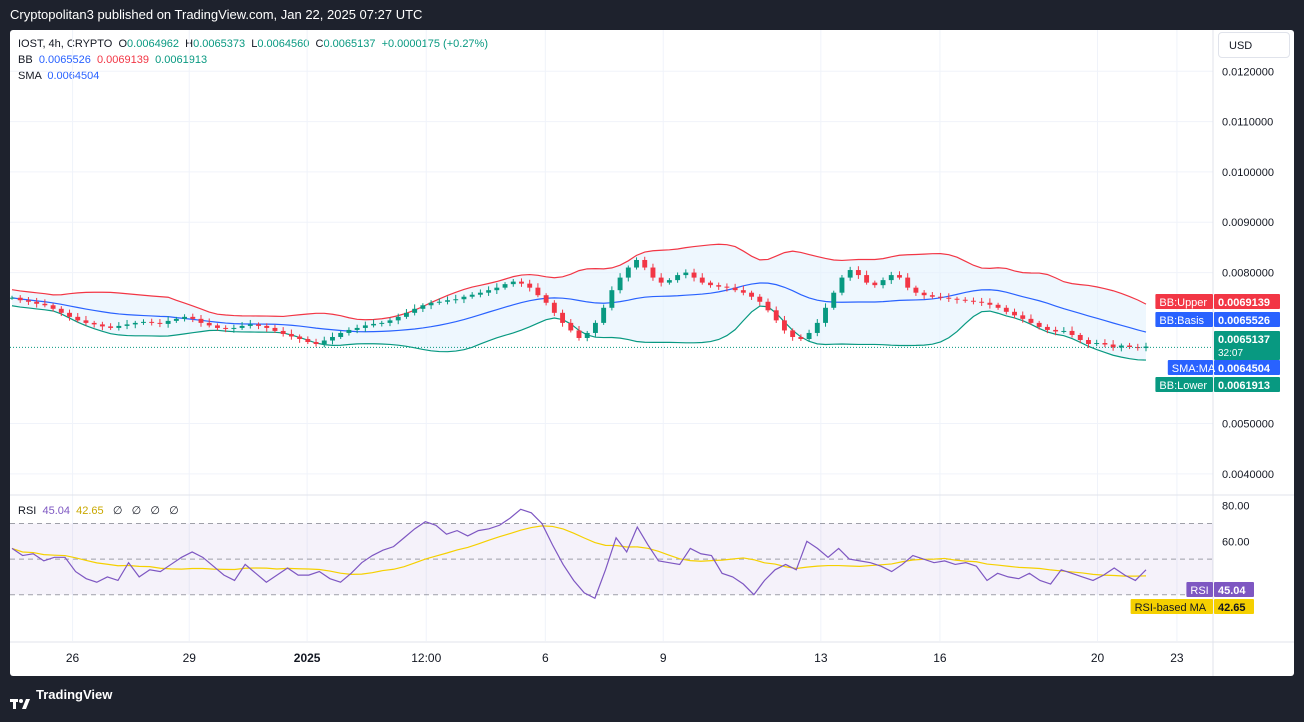 Image resolution: width=1304 pixels, height=722 pixels. I want to click on bb-basis-line, so click(579, 307).